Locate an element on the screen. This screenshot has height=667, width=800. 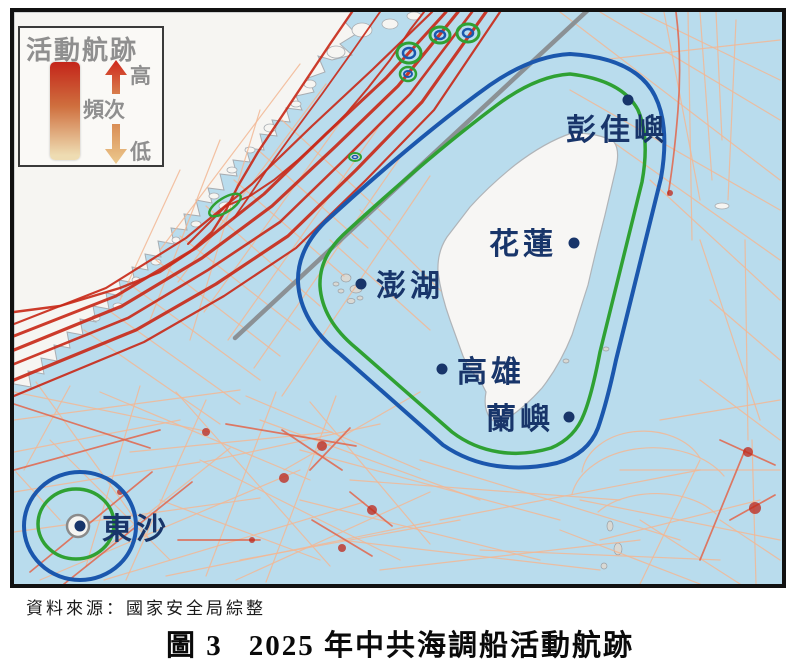
legend: 活動航跡 高 頻次 低 is located at coordinates (91, 96).